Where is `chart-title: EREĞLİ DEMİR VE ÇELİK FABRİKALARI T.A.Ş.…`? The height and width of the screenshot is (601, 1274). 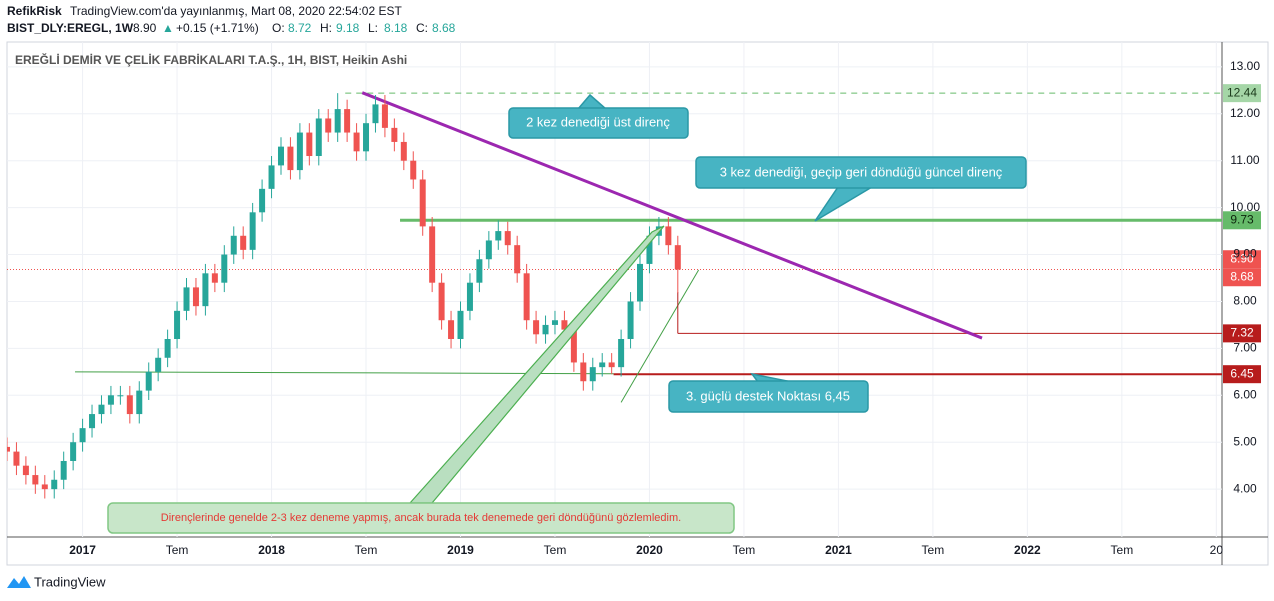
chart-title: EREĞLİ DEMİR VE ÇELİK FABRİKALARI T.A.Ş.… is located at coordinates (211, 59).